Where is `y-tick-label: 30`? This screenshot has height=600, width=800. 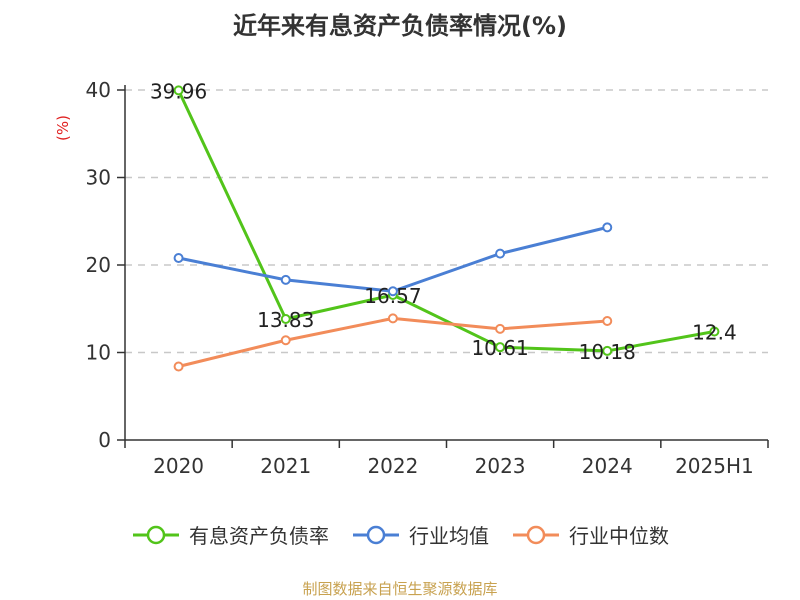 y-tick-label: 30 is located at coordinates (98, 178).